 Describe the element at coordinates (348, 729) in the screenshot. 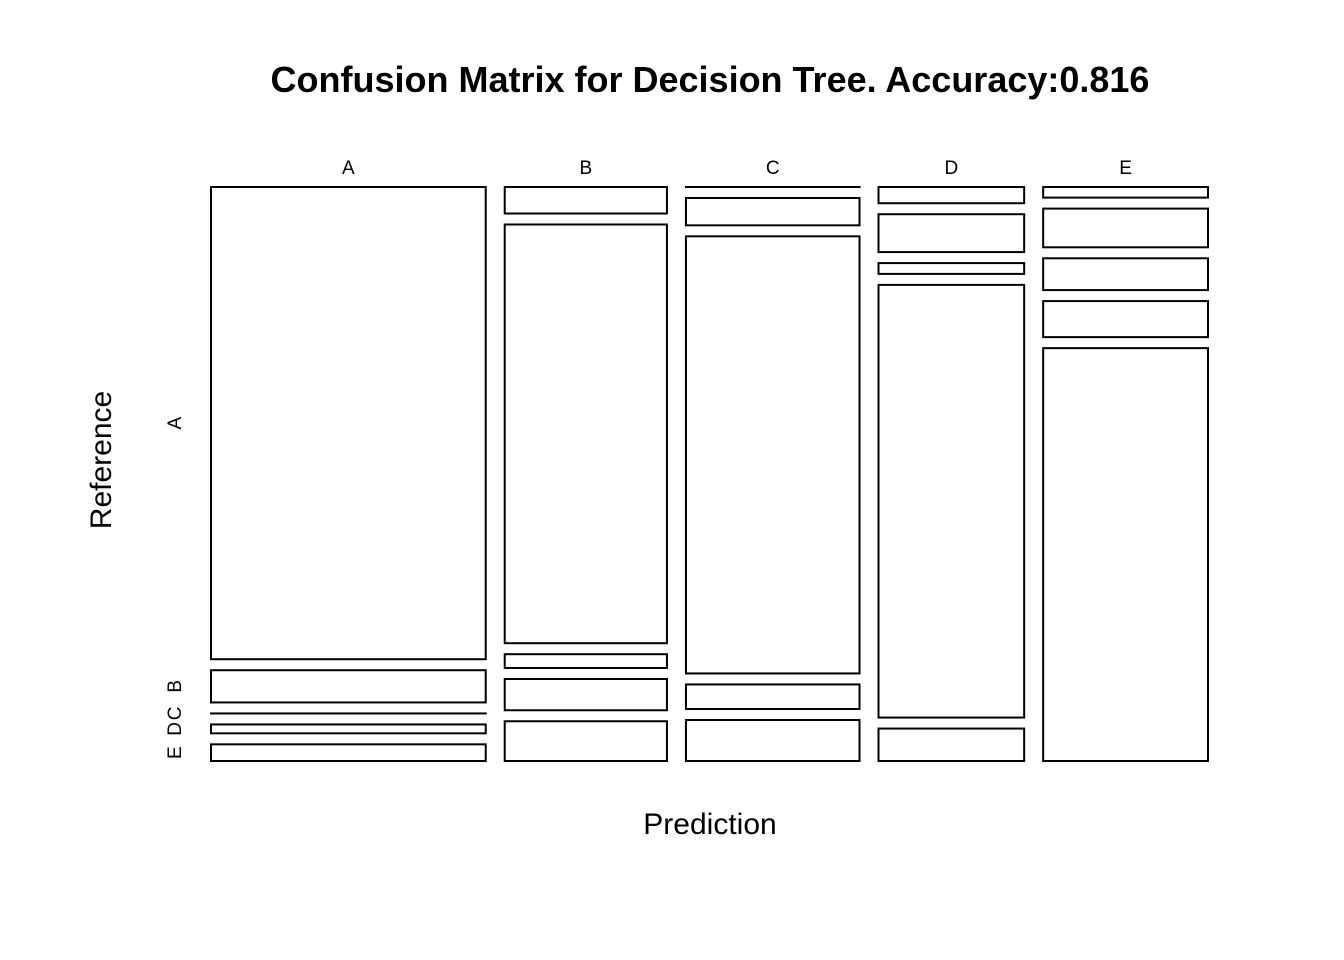

I see `cell-pred-a-ref-d` at that location.